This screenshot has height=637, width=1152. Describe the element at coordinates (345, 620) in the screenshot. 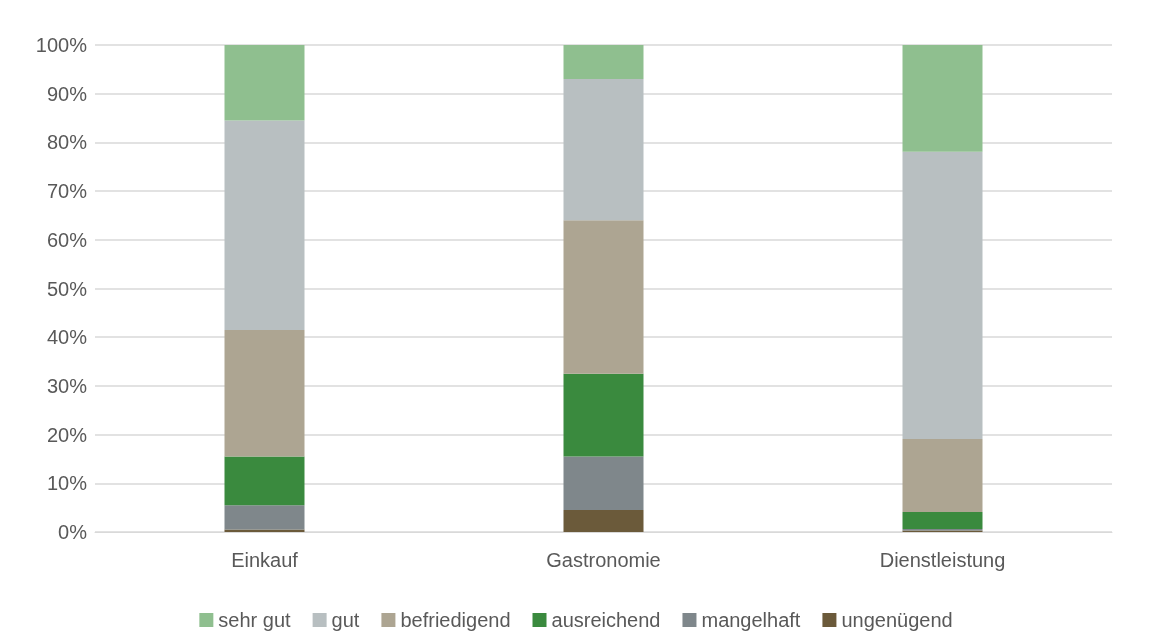

I see `legend-label: gut` at that location.